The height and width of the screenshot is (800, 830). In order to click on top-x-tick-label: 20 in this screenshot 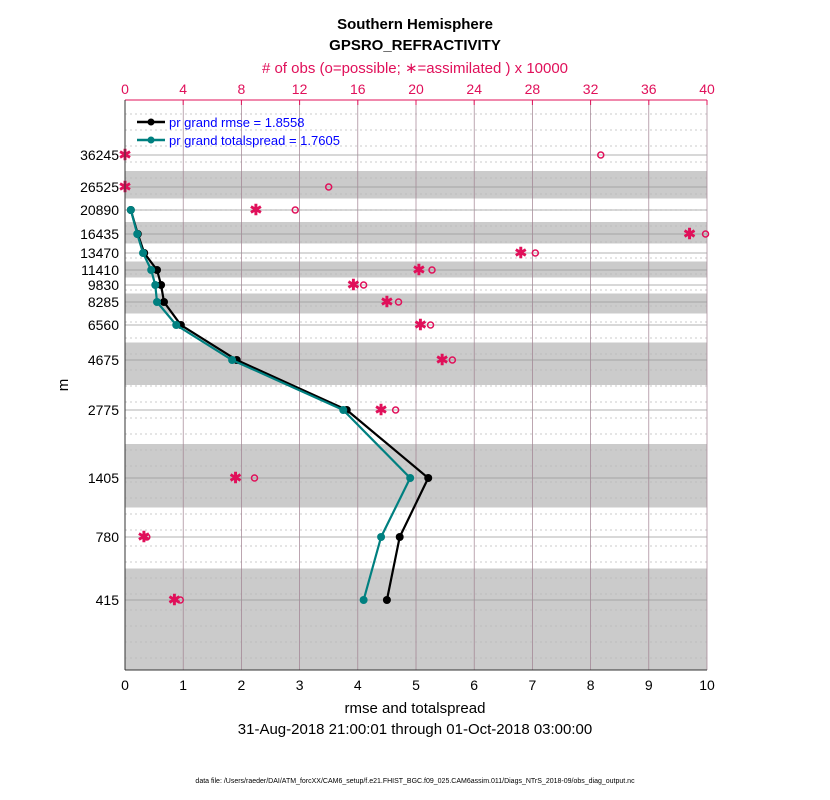, I will do `click(416, 89)`.